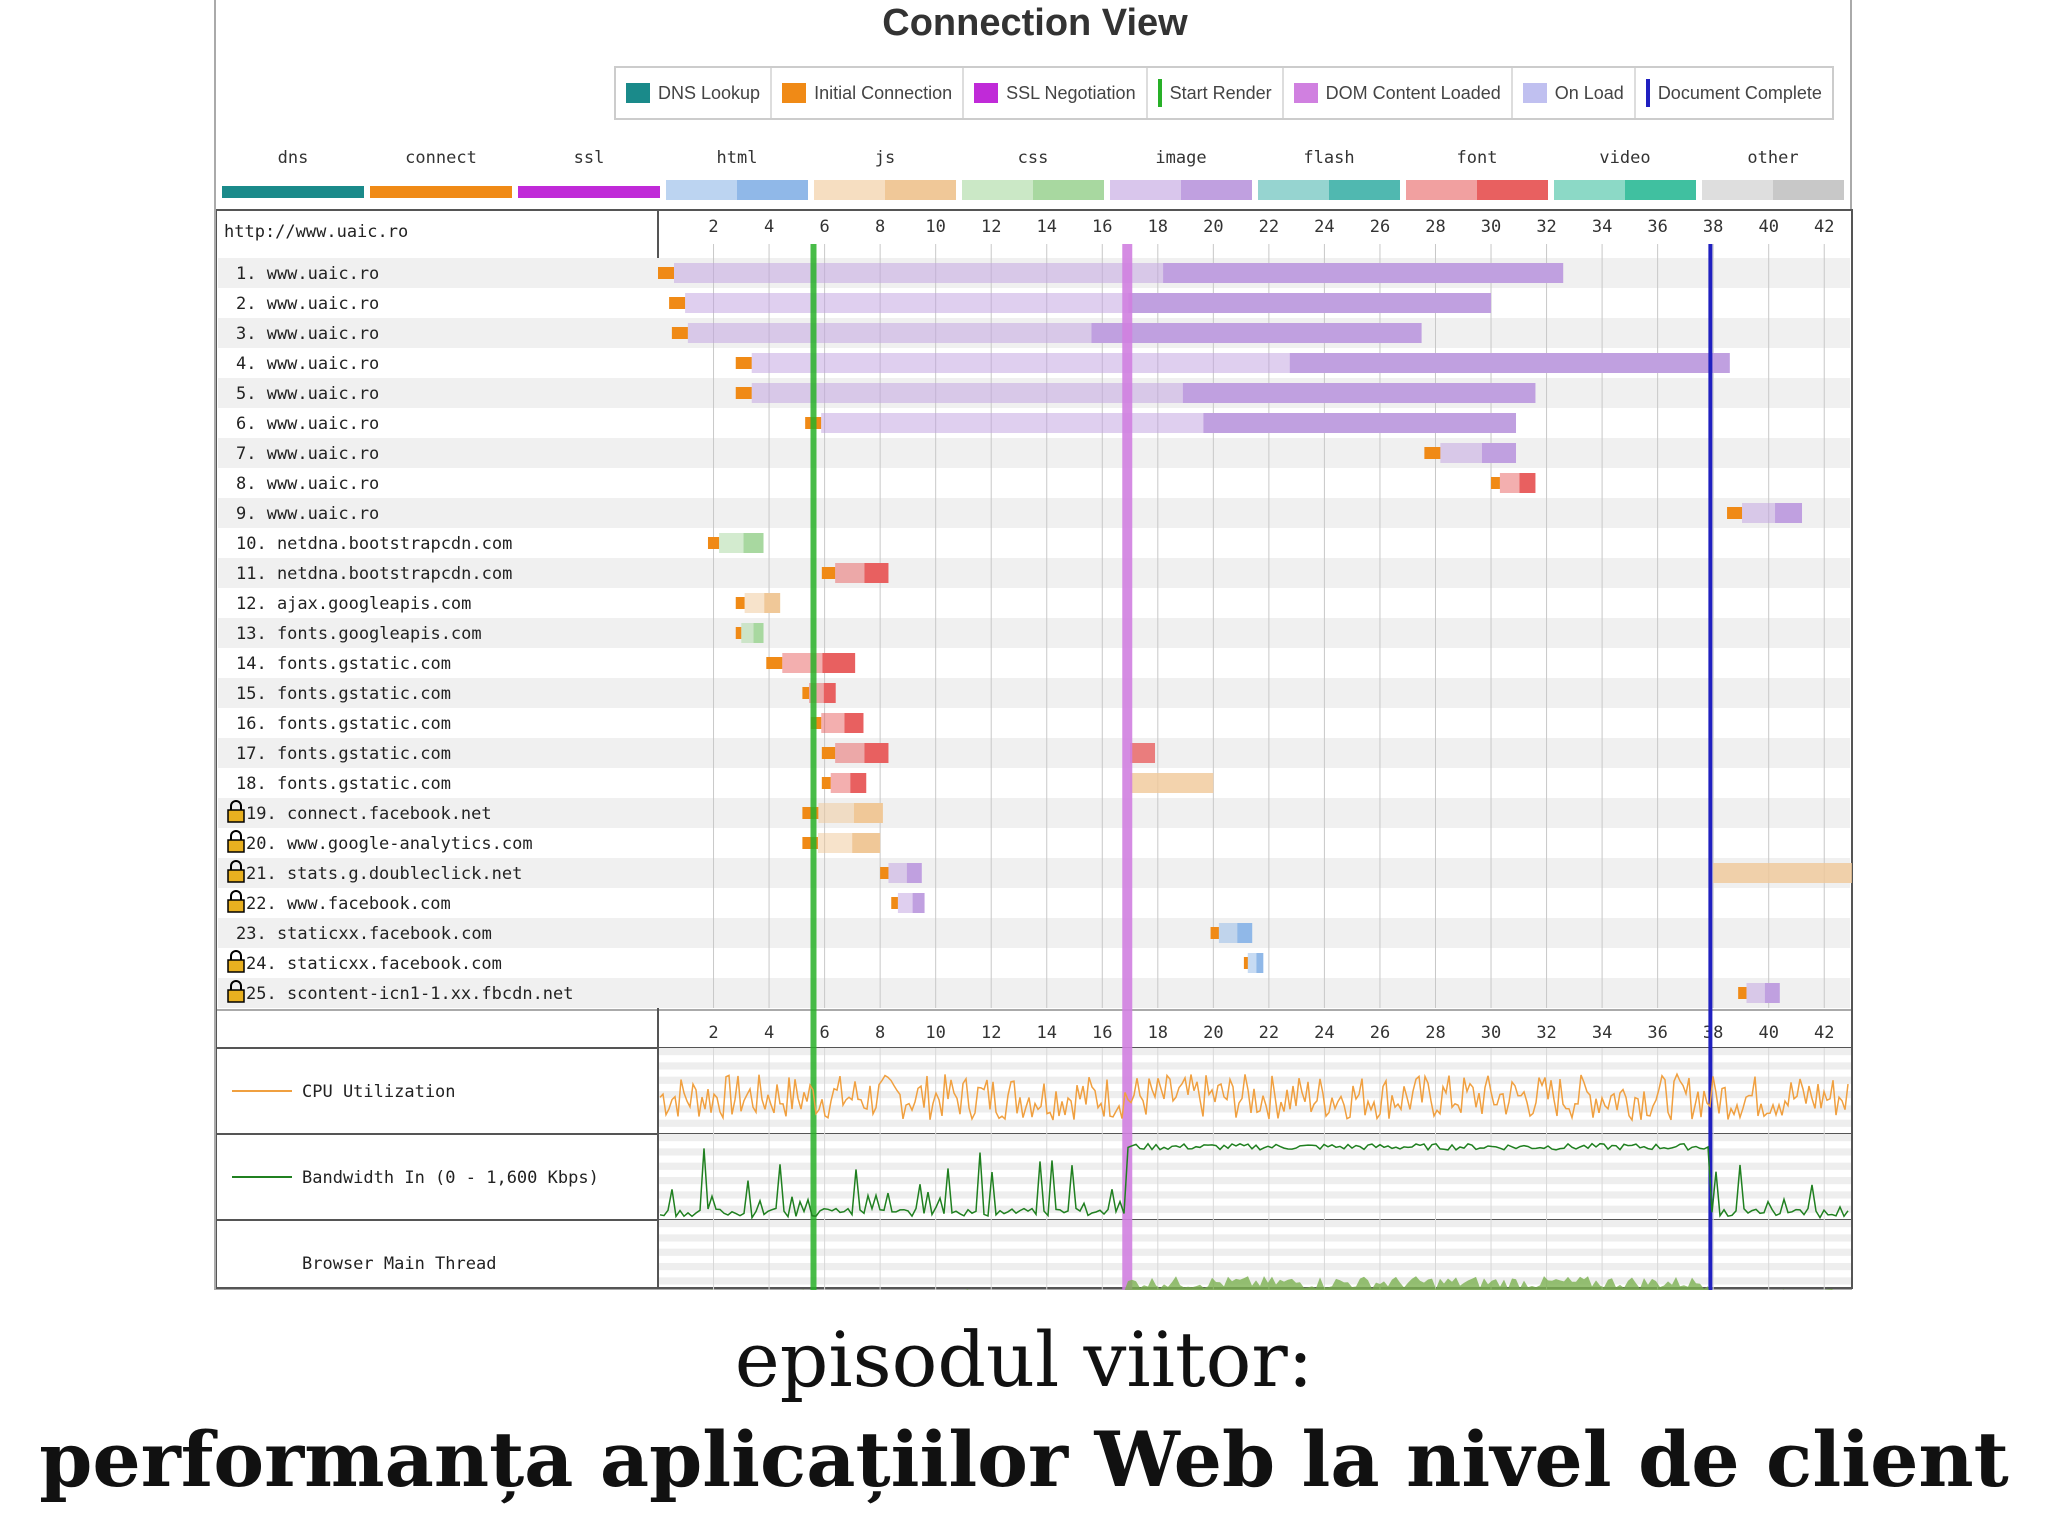 The height and width of the screenshot is (1536, 2048). I want to click on graph-label: CPU Utilization, so click(379, 1092).